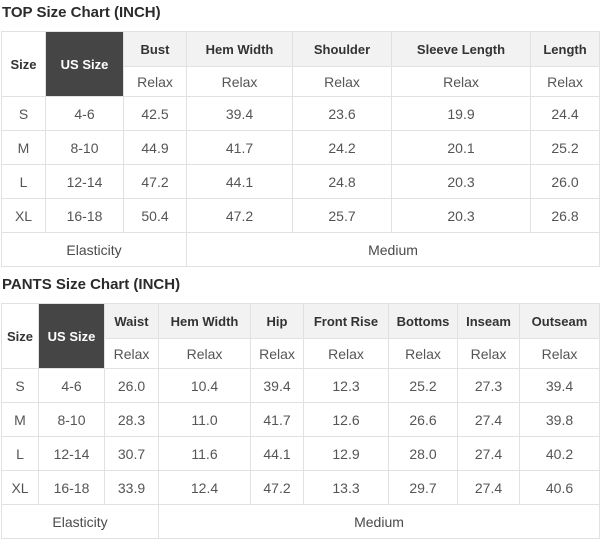  I want to click on size-row-s: S 4-6 26.0 10.4 39.4 12.3 25.2 27.3 39.4, so click(300, 385).